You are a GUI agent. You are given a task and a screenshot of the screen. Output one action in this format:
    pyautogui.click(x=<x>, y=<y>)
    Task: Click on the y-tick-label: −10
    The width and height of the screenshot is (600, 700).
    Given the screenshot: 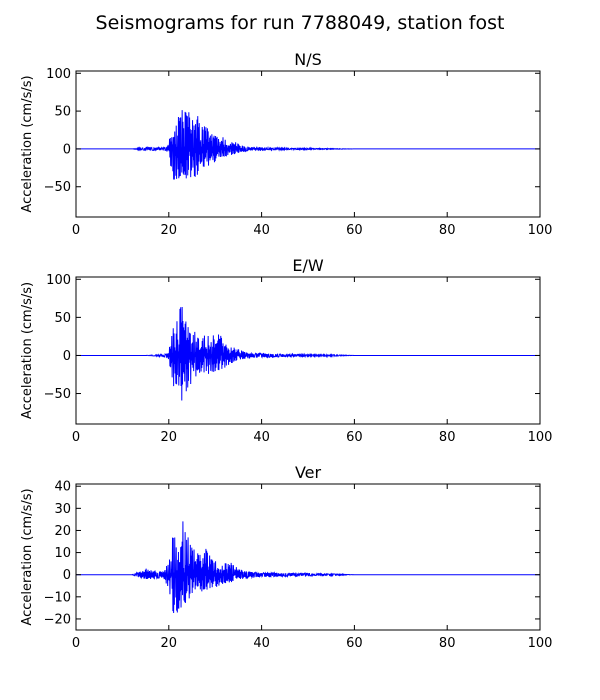 What is the action you would take?
    pyautogui.click(x=57, y=597)
    